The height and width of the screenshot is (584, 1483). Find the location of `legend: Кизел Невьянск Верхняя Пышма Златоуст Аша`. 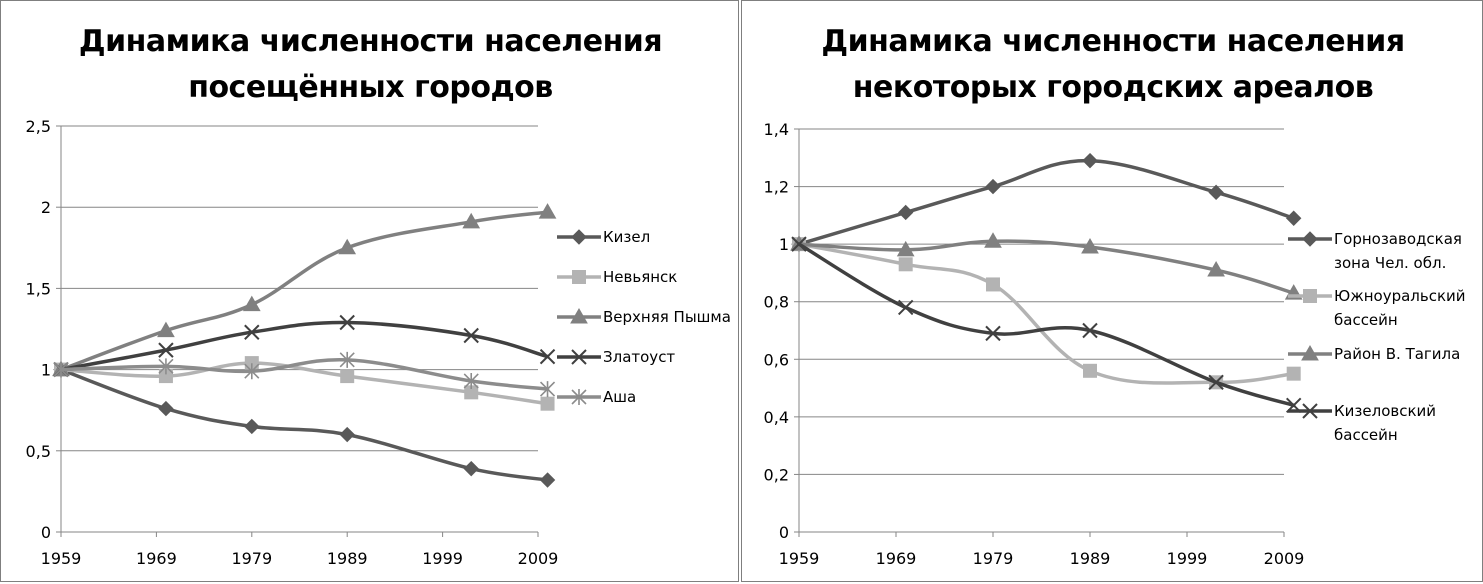

legend: Кизел Невьянск Верхняя Пышма Златоуст Аша is located at coordinates (644, 317).